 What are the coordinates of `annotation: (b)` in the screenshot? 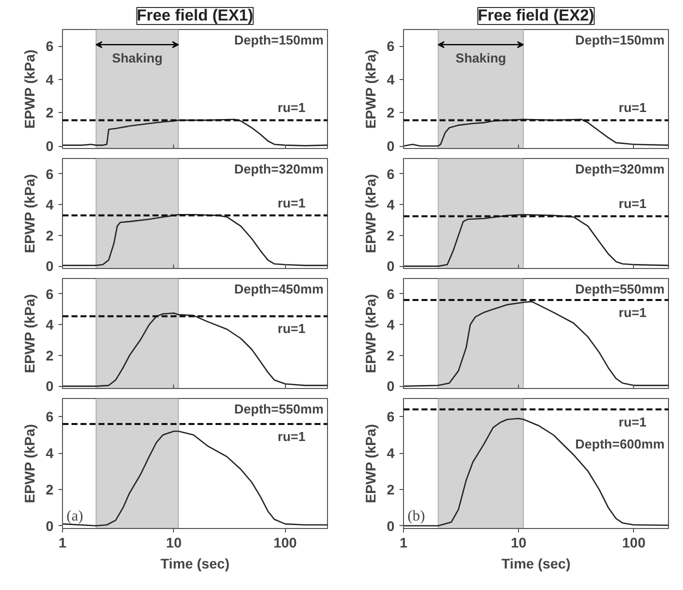 It's located at (416, 516).